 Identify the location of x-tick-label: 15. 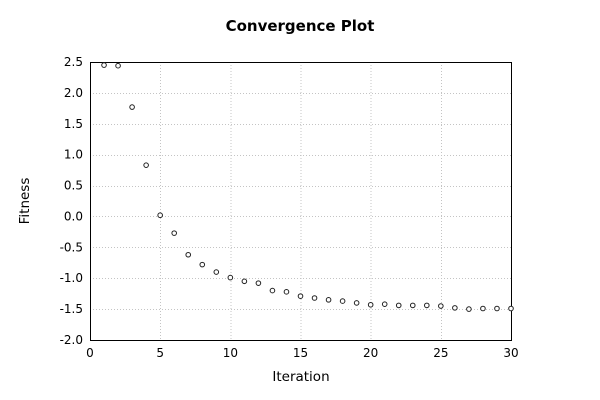
(300, 353).